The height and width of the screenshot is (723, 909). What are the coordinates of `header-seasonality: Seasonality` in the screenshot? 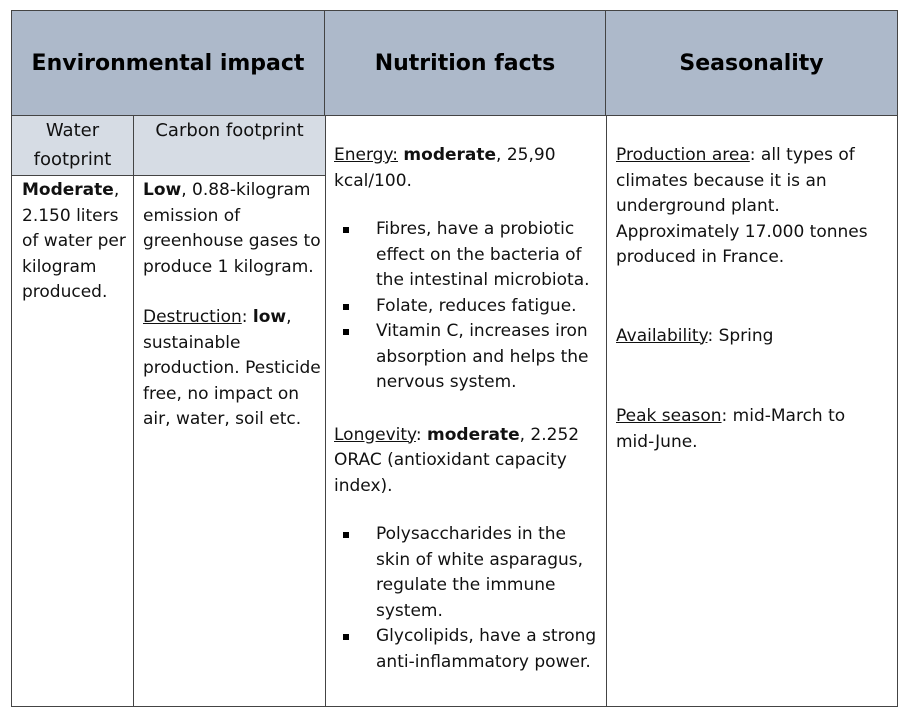 It's located at (751, 63).